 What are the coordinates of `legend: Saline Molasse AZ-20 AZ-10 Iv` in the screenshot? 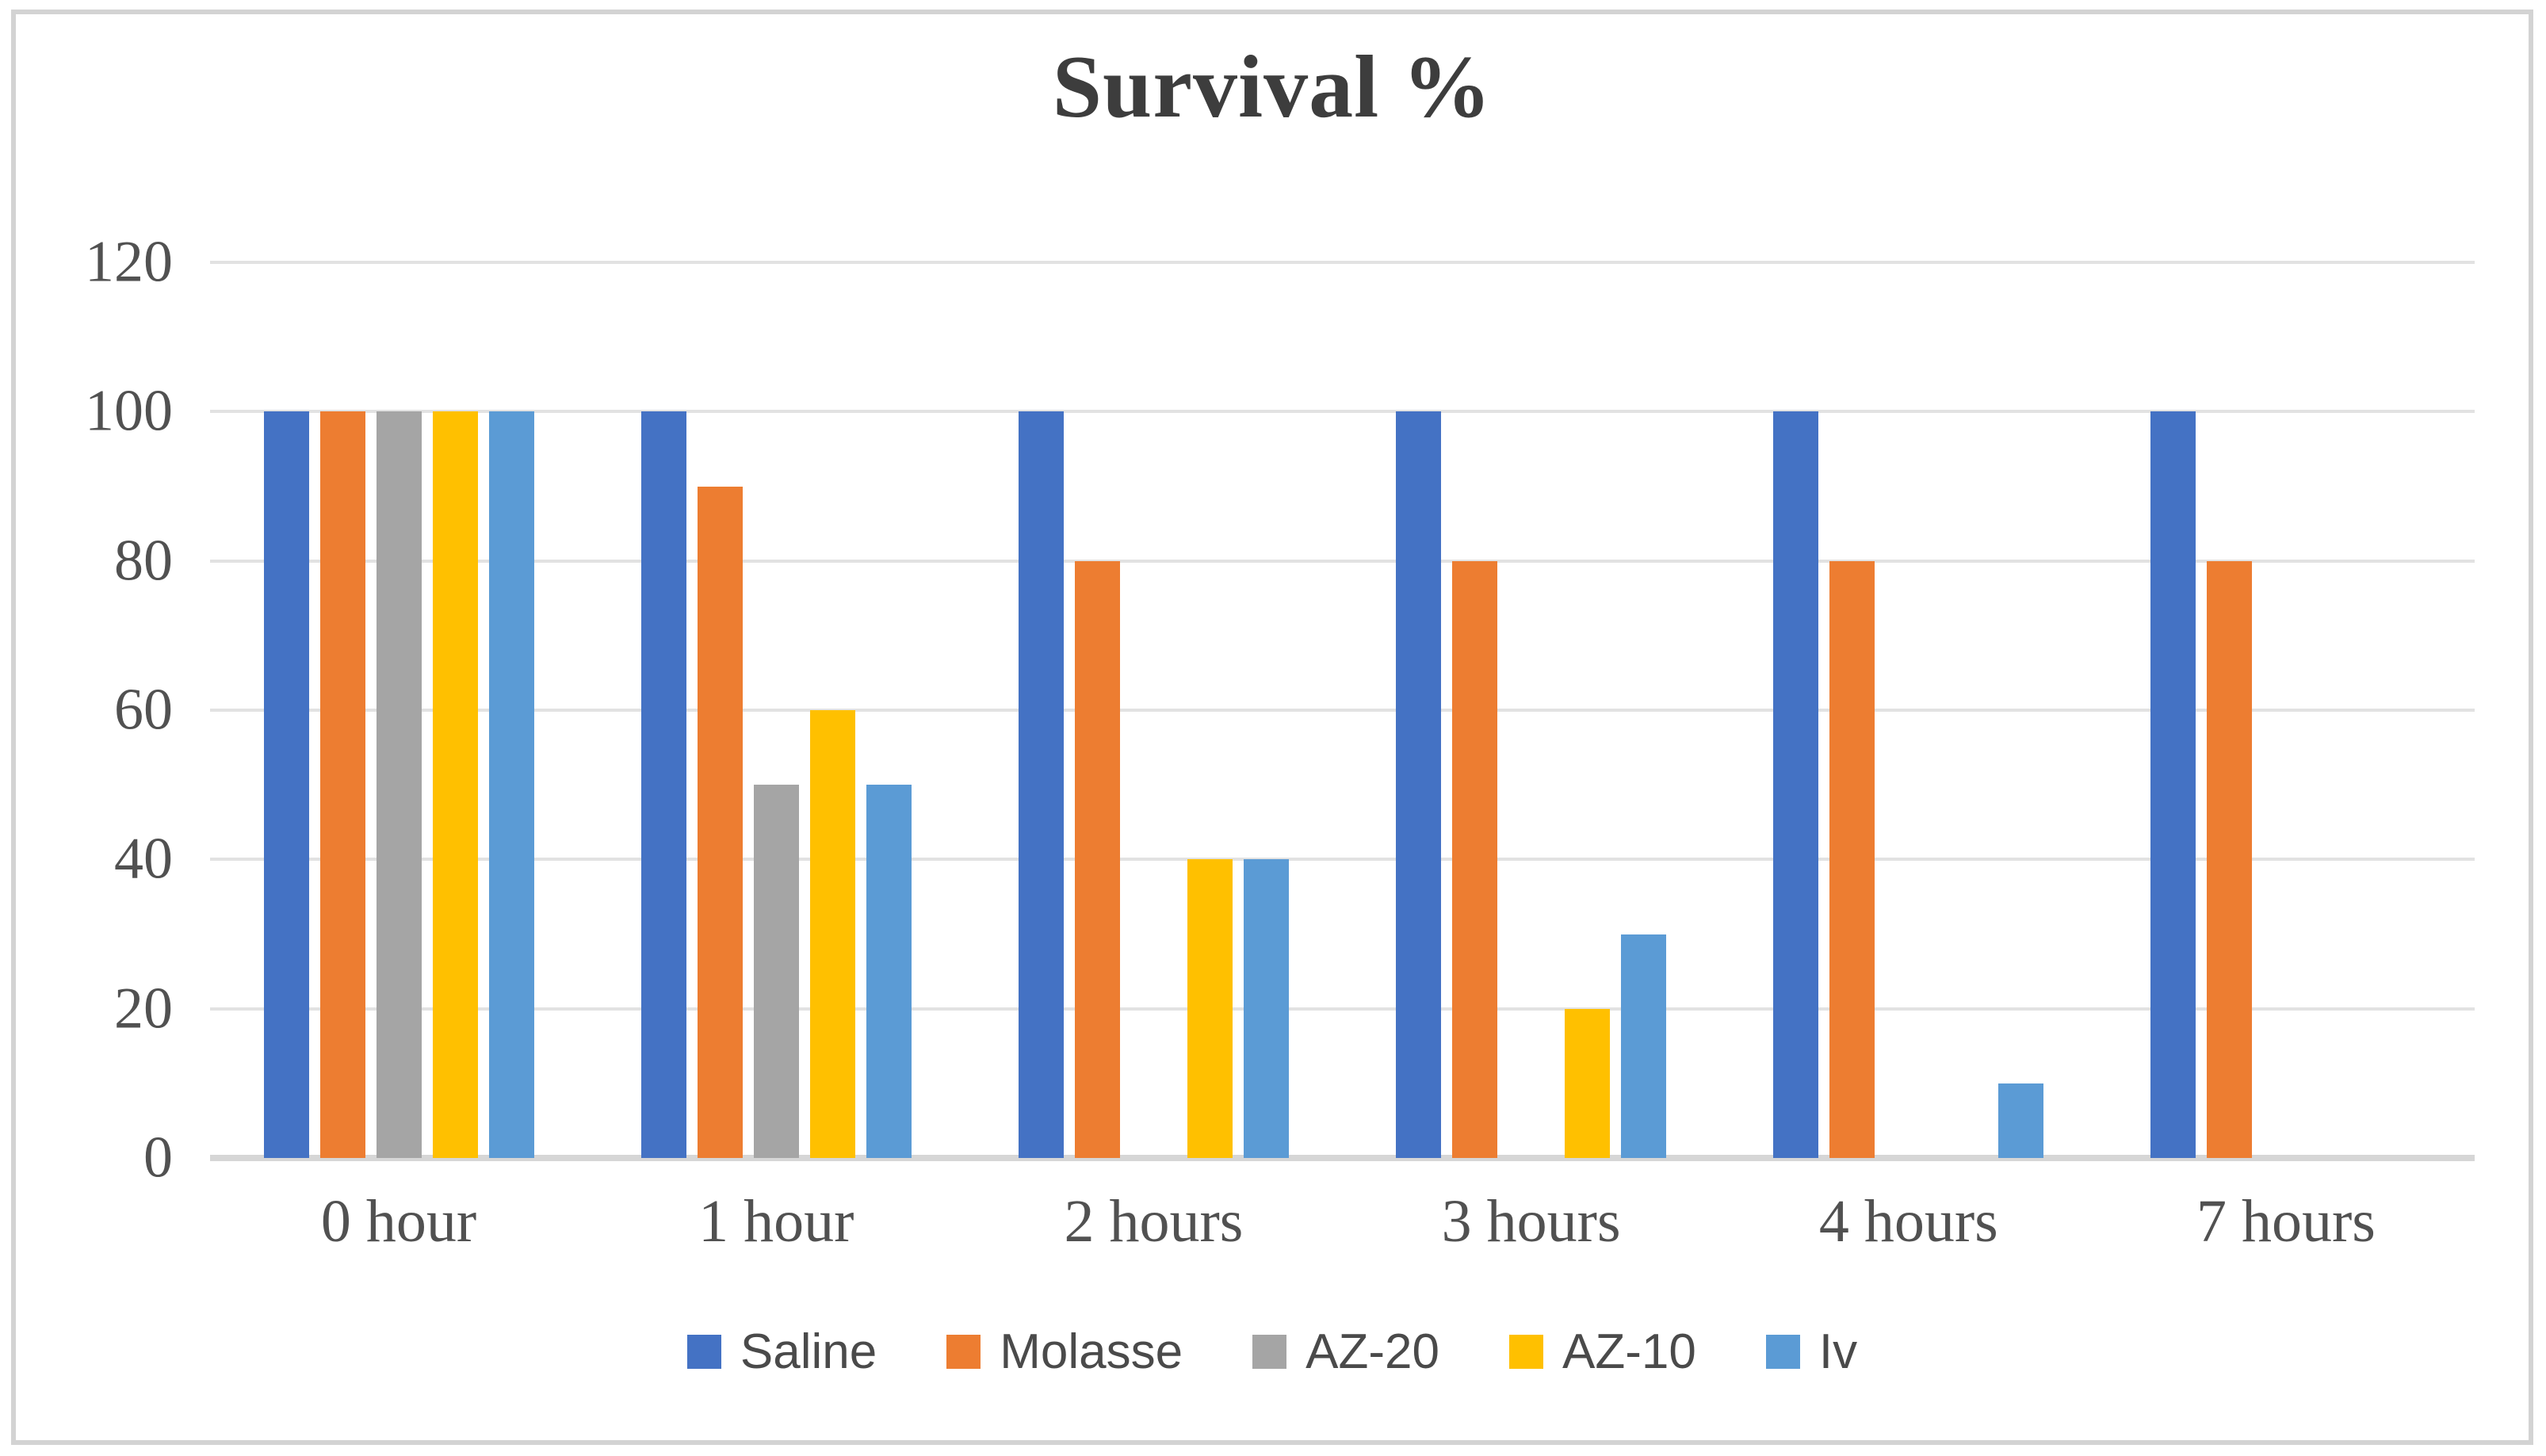 It's located at (1272, 1352).